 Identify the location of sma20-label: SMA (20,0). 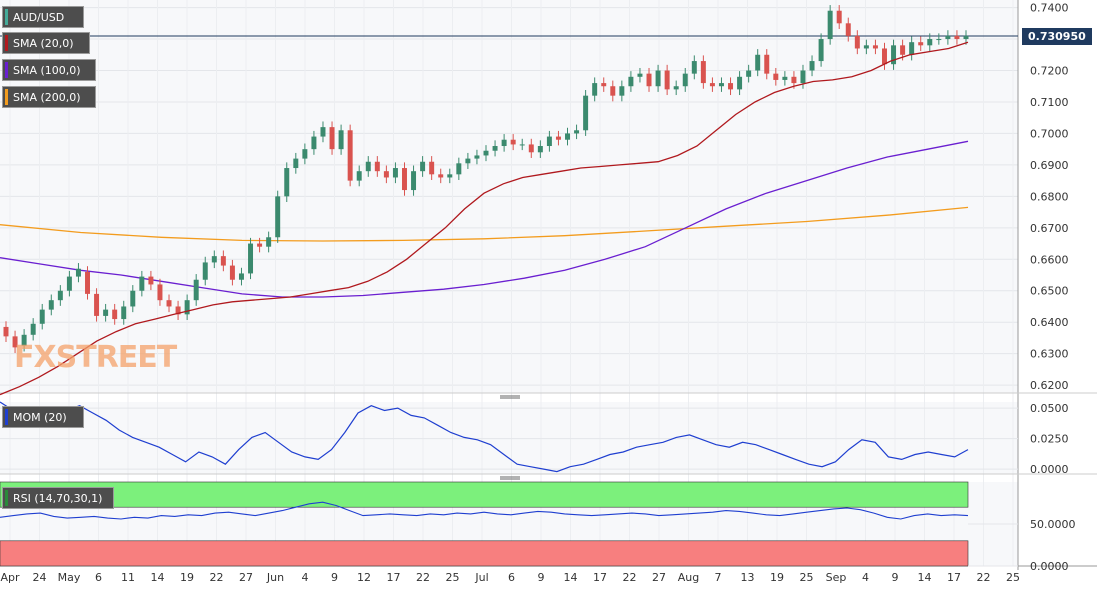
(46, 43).